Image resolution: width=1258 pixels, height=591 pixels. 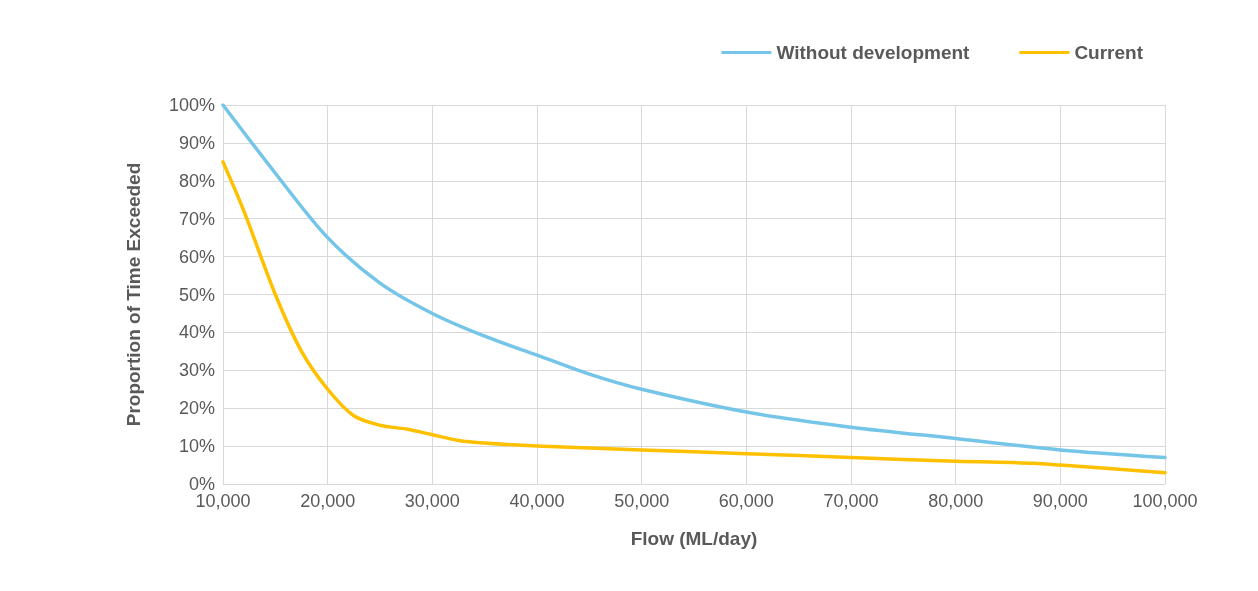 What do you see at coordinates (196, 408) in the screenshot?
I see `y-tick-label: 20%` at bounding box center [196, 408].